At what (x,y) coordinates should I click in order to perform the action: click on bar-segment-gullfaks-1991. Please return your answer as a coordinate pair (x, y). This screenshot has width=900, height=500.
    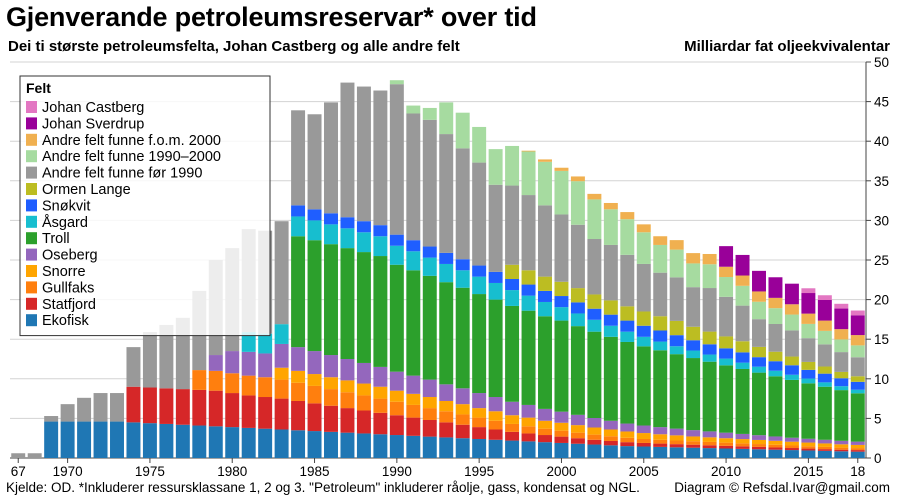
    Looking at the image, I should click on (413, 411).